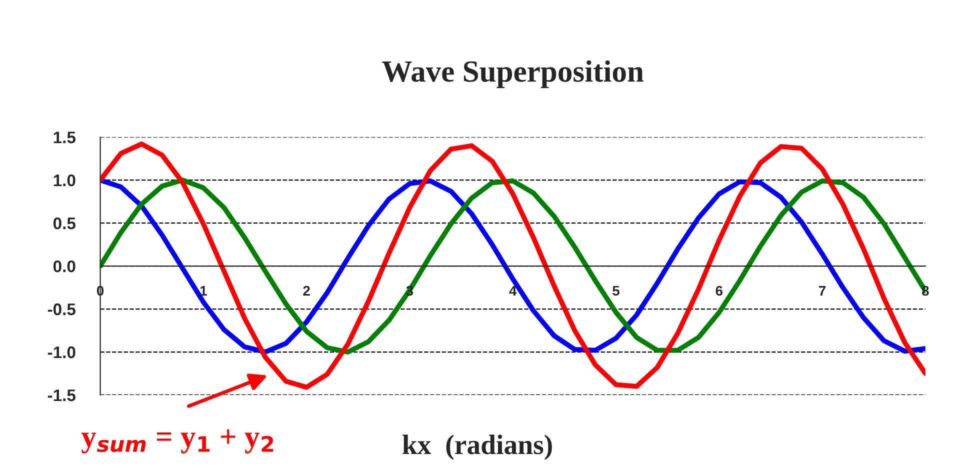  I want to click on x-tick-label: 7, so click(822, 291).